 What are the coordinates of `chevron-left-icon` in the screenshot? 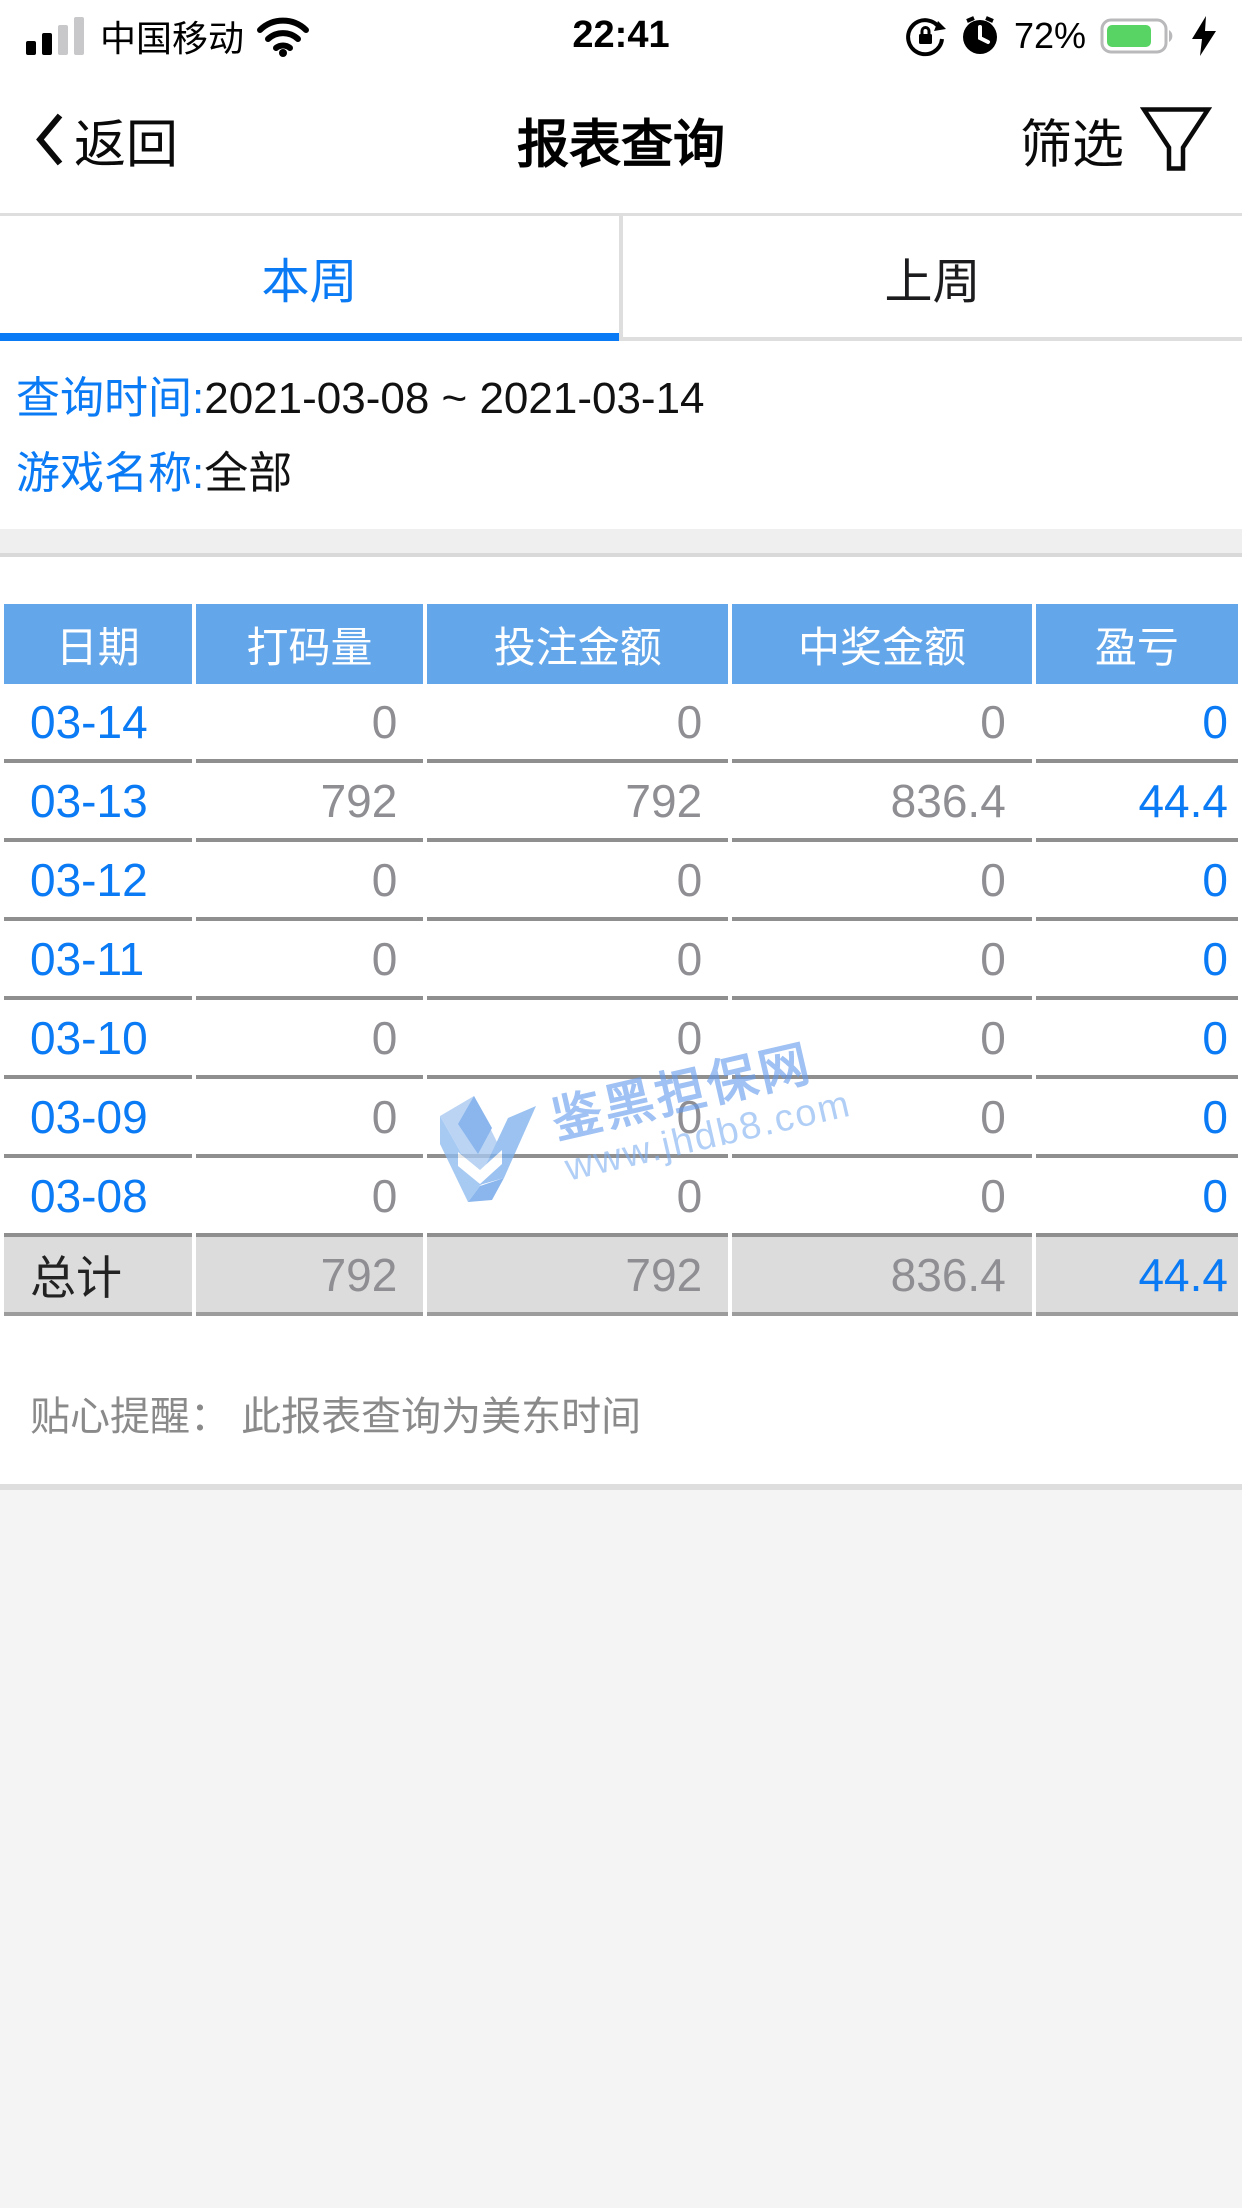 It's located at (49, 140).